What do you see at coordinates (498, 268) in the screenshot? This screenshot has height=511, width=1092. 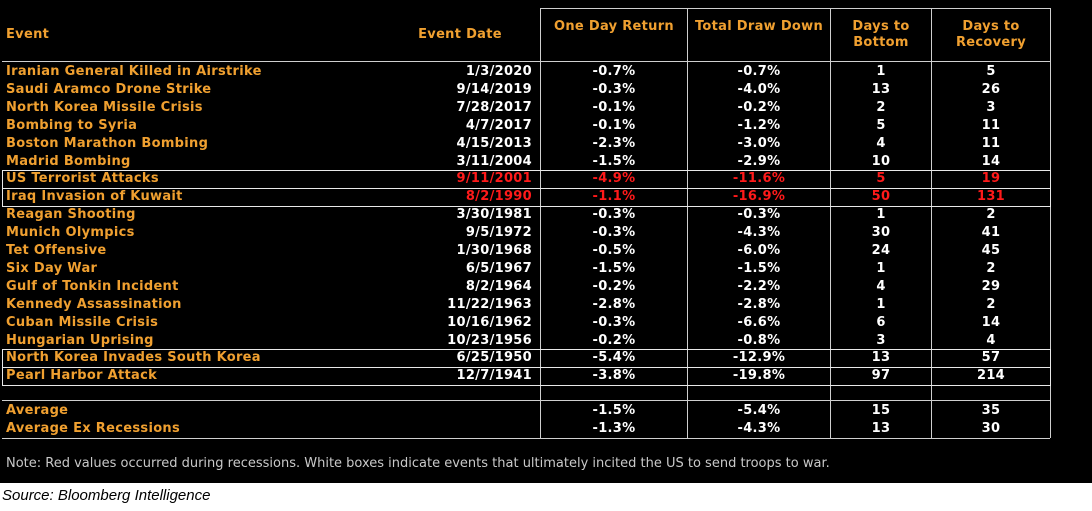 I see `cell-value: 6/5/1967` at bounding box center [498, 268].